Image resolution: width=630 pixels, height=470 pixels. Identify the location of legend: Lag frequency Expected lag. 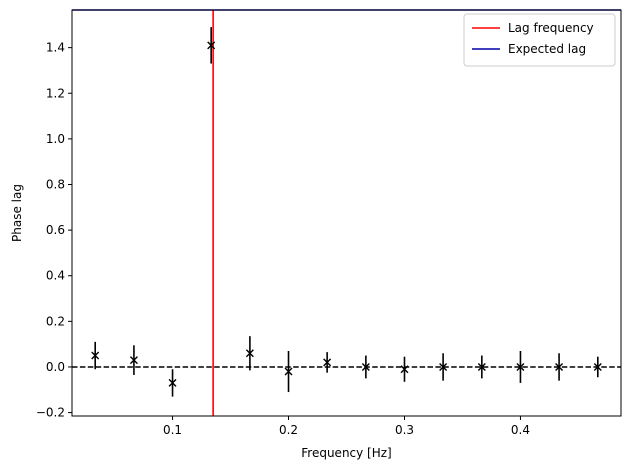
(539, 40).